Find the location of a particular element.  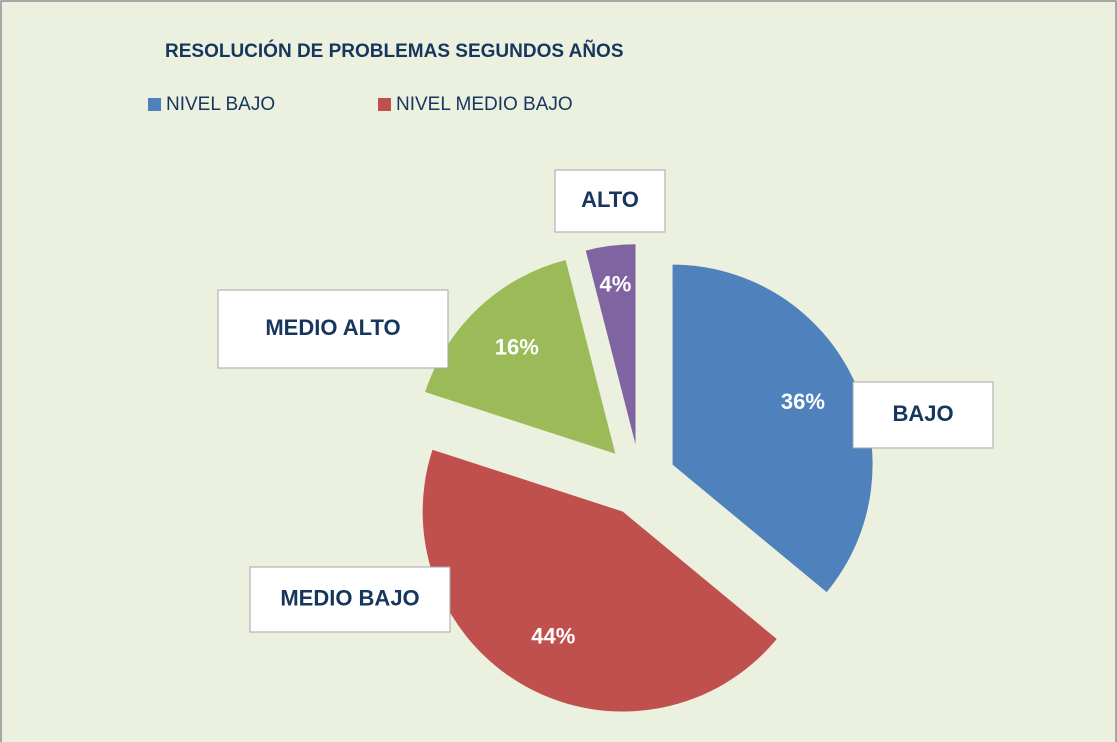

legend-label: NIVEL BAJO is located at coordinates (220, 104).